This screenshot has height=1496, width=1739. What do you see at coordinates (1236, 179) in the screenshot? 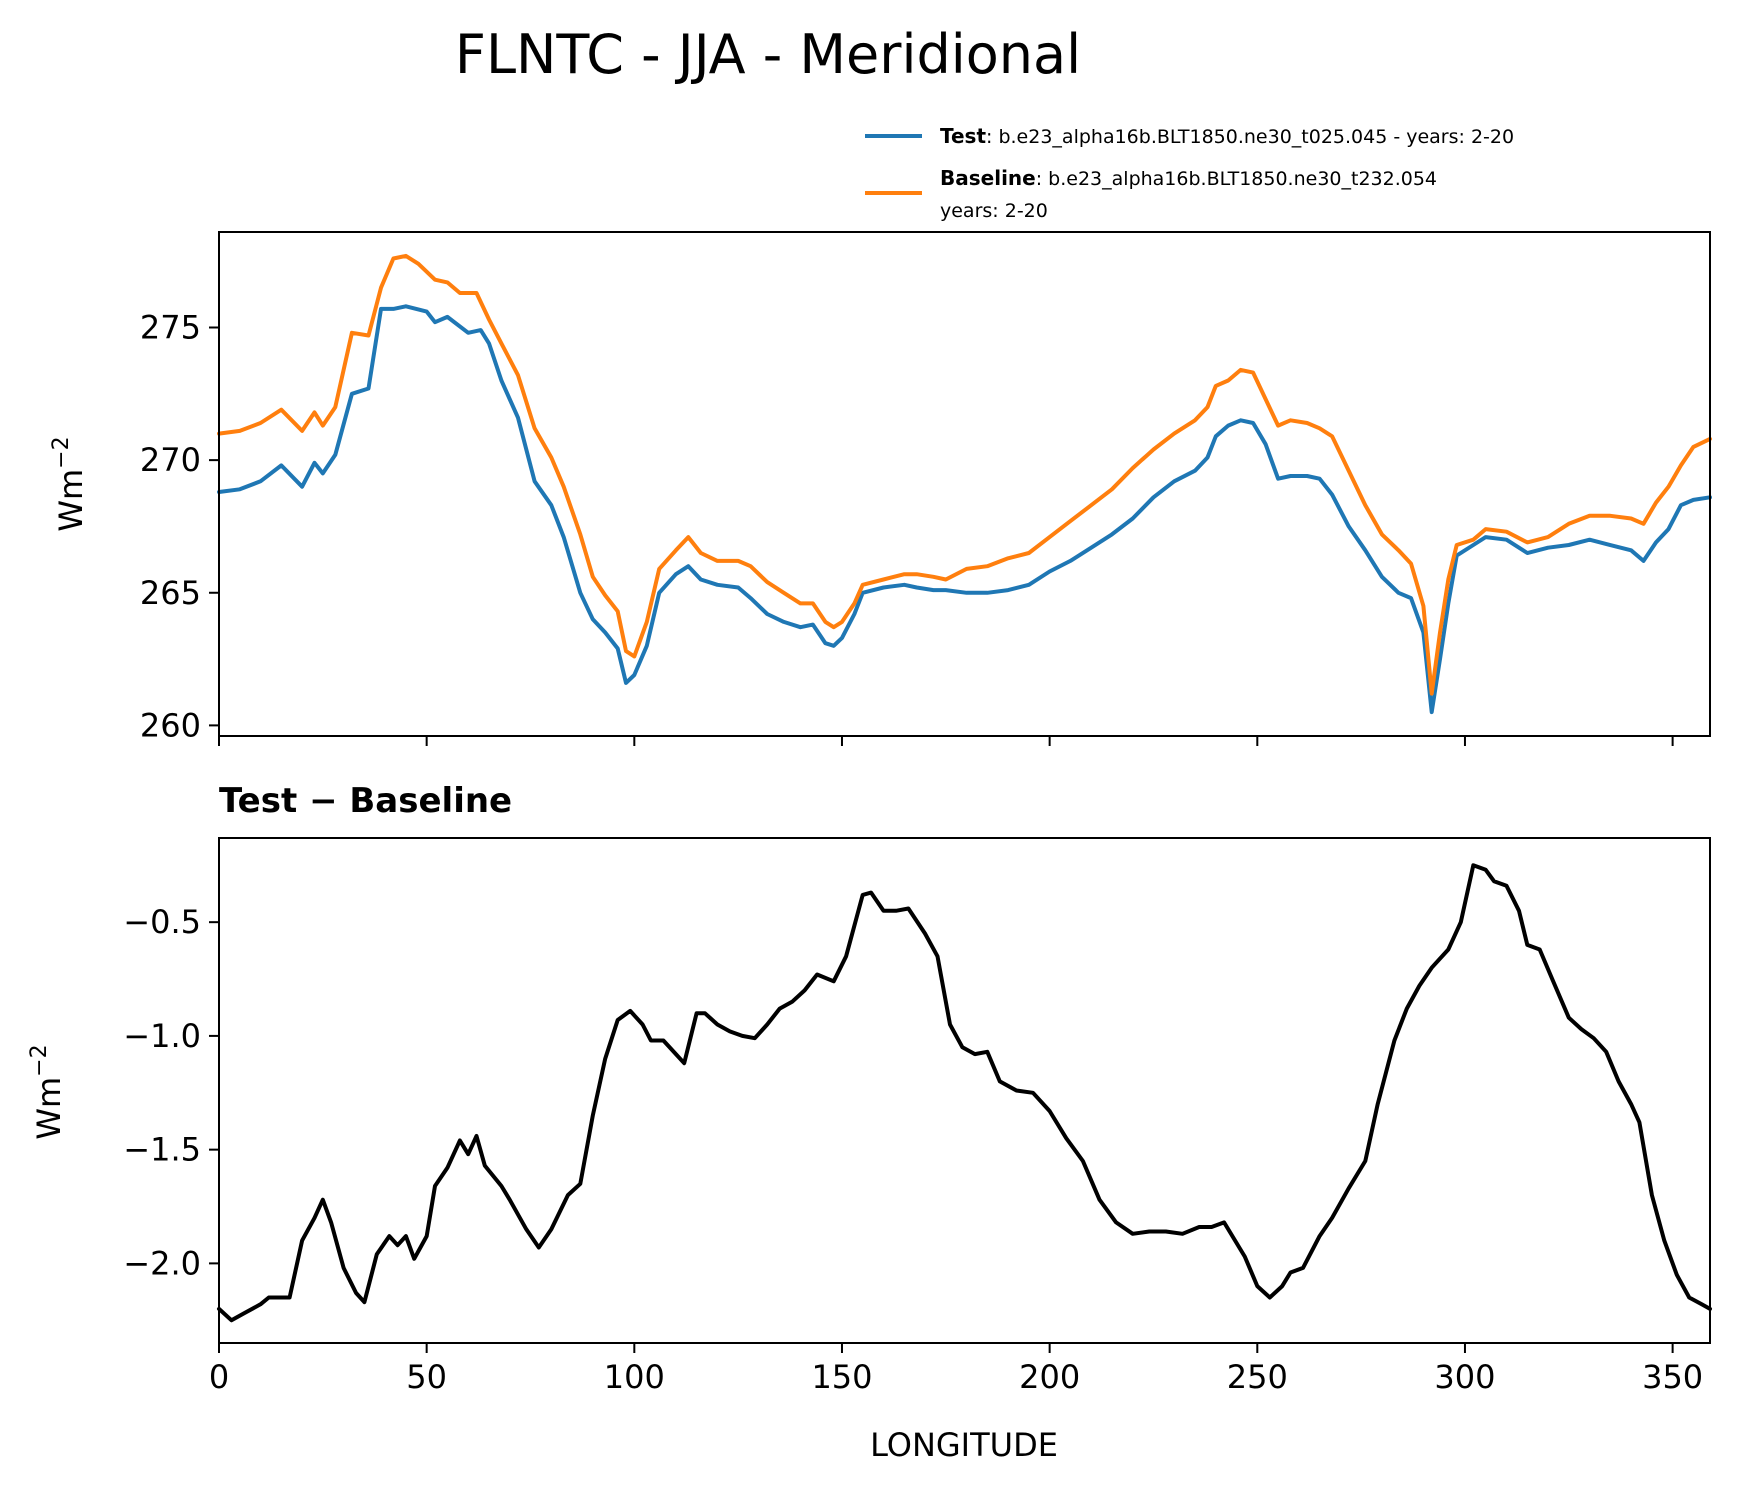
I see `legend-baseline-desc: : b.e23_alpha16b.BLT1850.ne30_t232.054` at bounding box center [1236, 179].